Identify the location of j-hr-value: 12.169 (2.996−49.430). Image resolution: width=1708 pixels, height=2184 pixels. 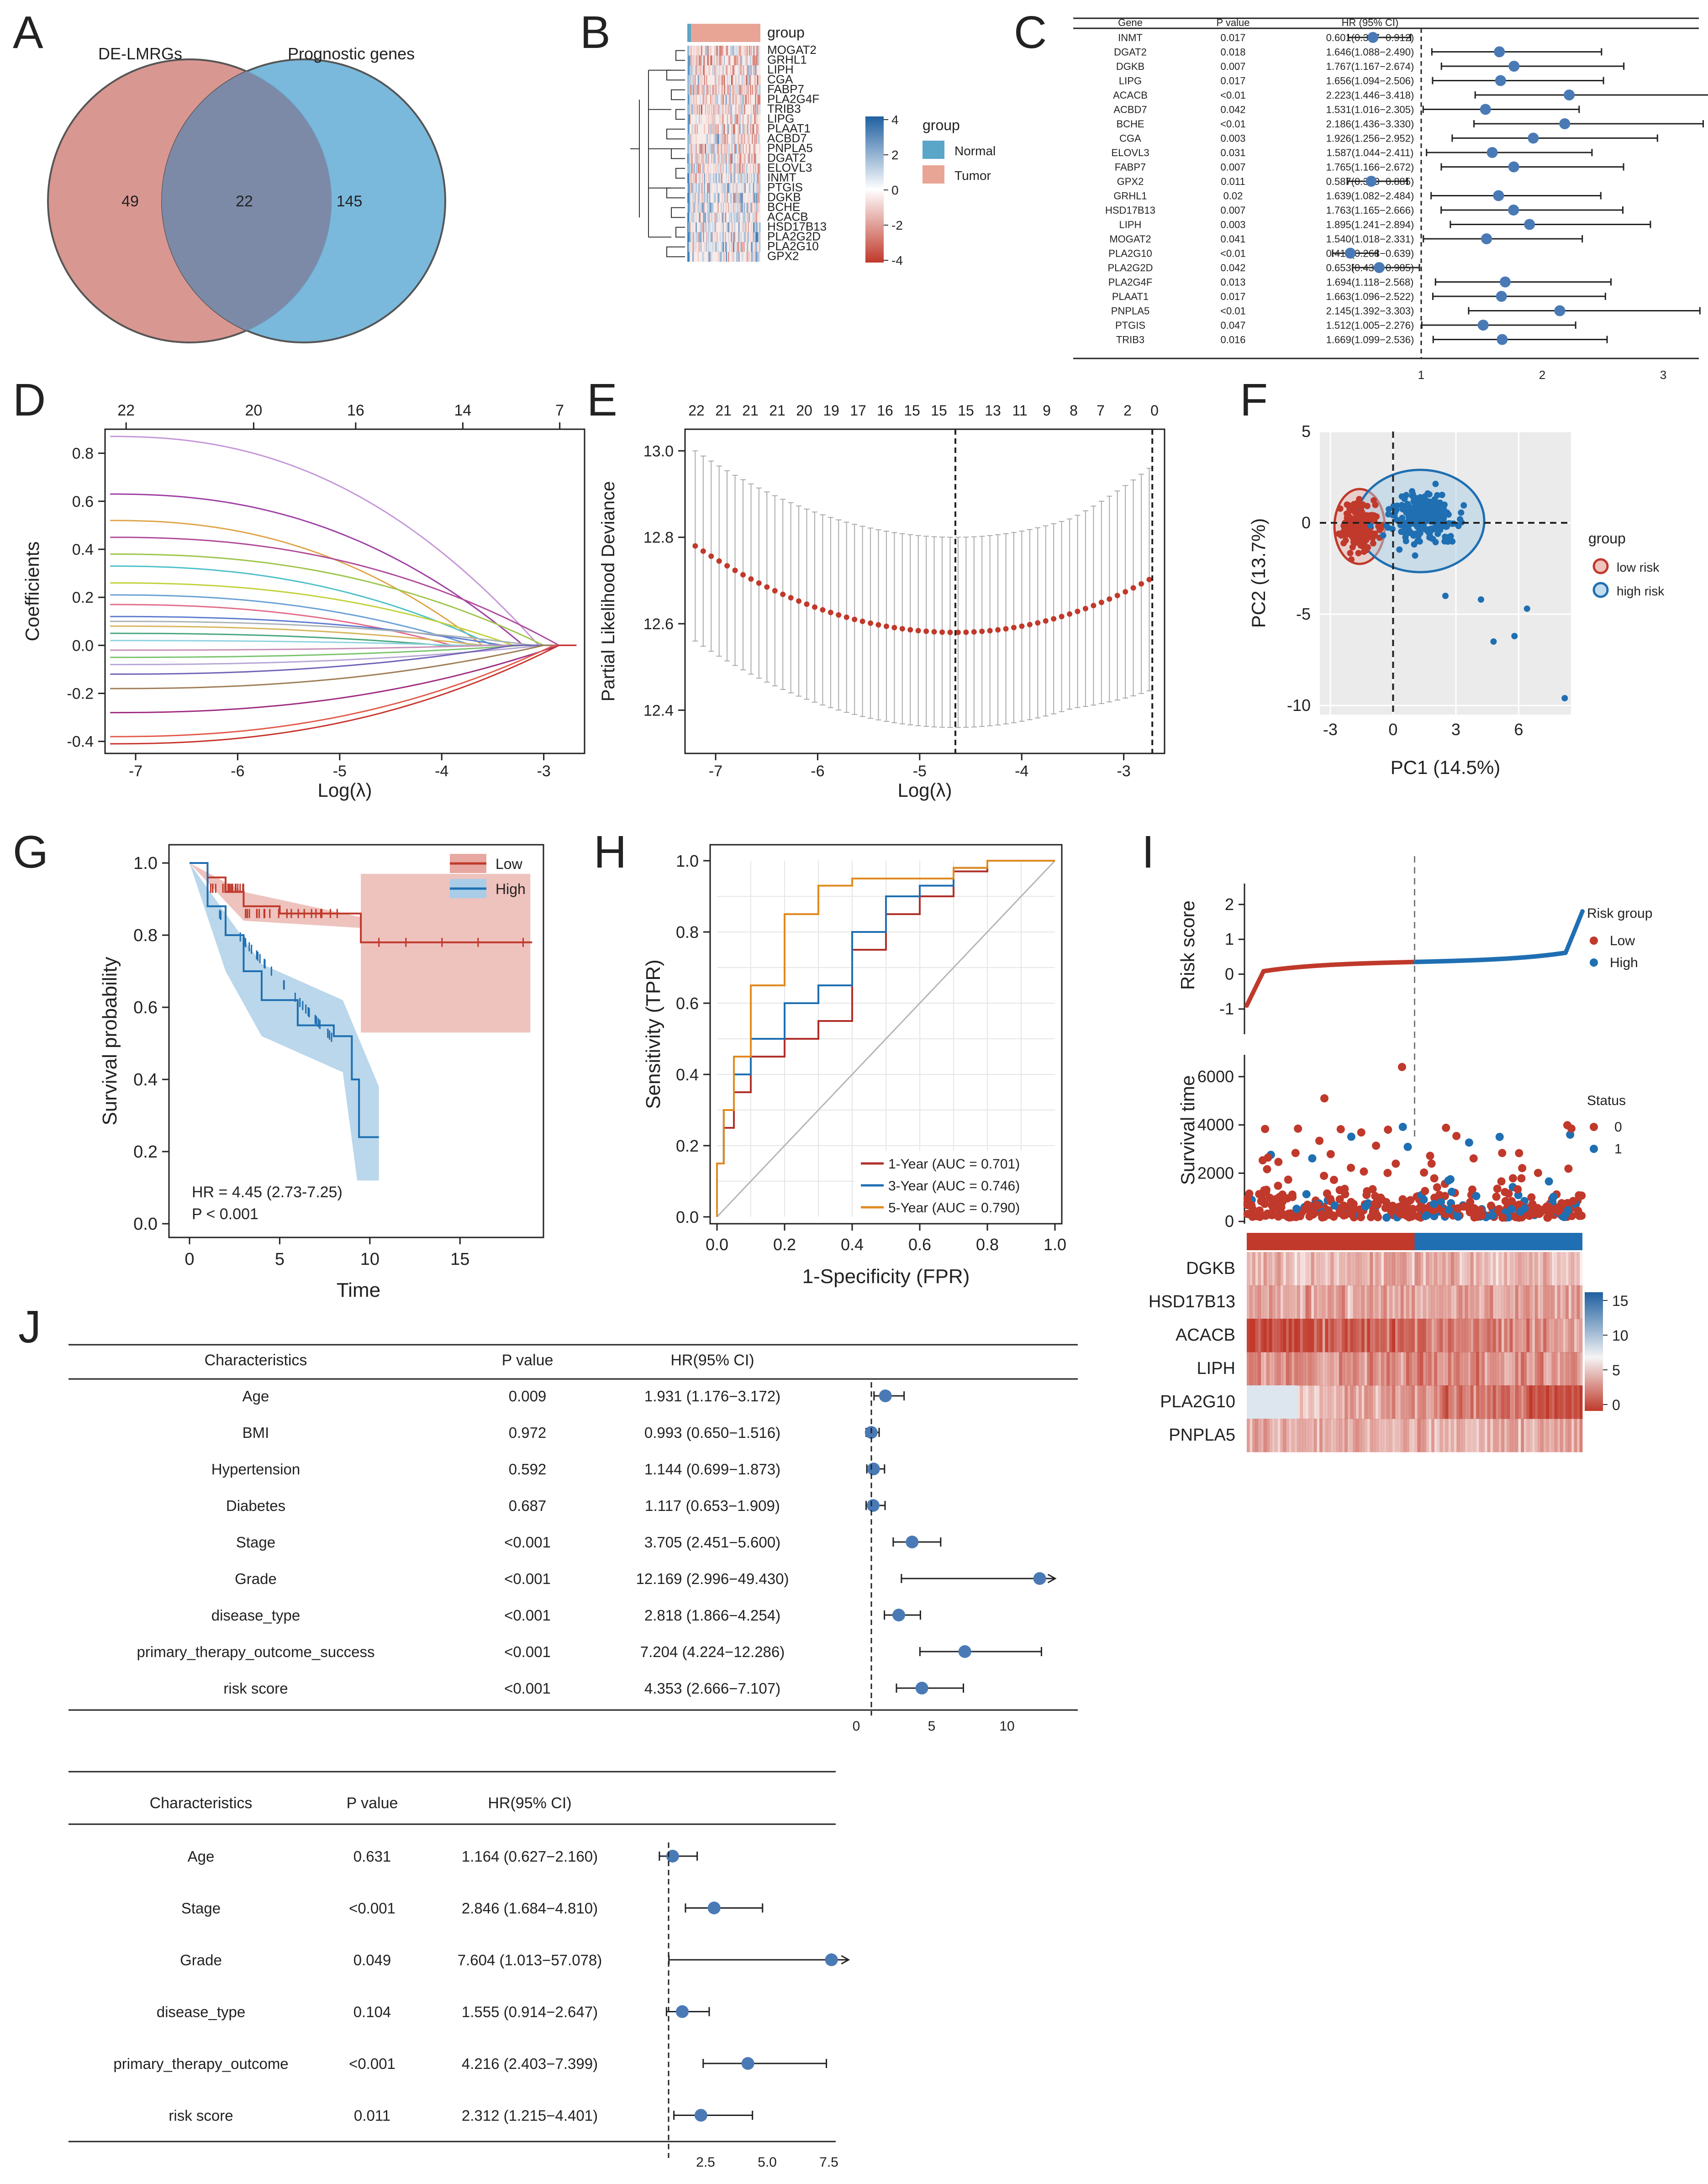
(712, 1579).